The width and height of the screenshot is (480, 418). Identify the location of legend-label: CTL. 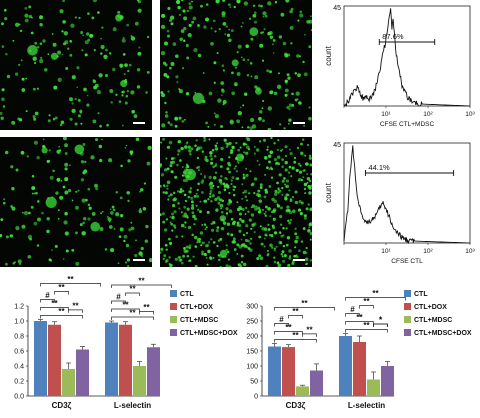
(421, 294).